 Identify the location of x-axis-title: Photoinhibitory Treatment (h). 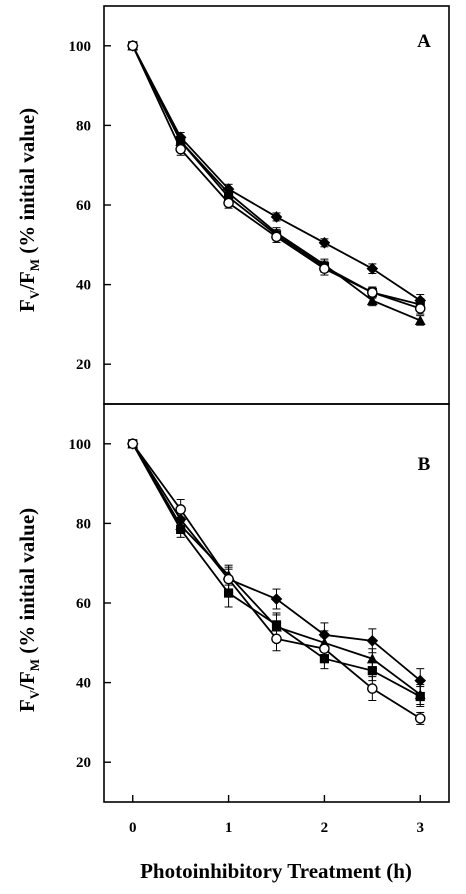
(276, 871).